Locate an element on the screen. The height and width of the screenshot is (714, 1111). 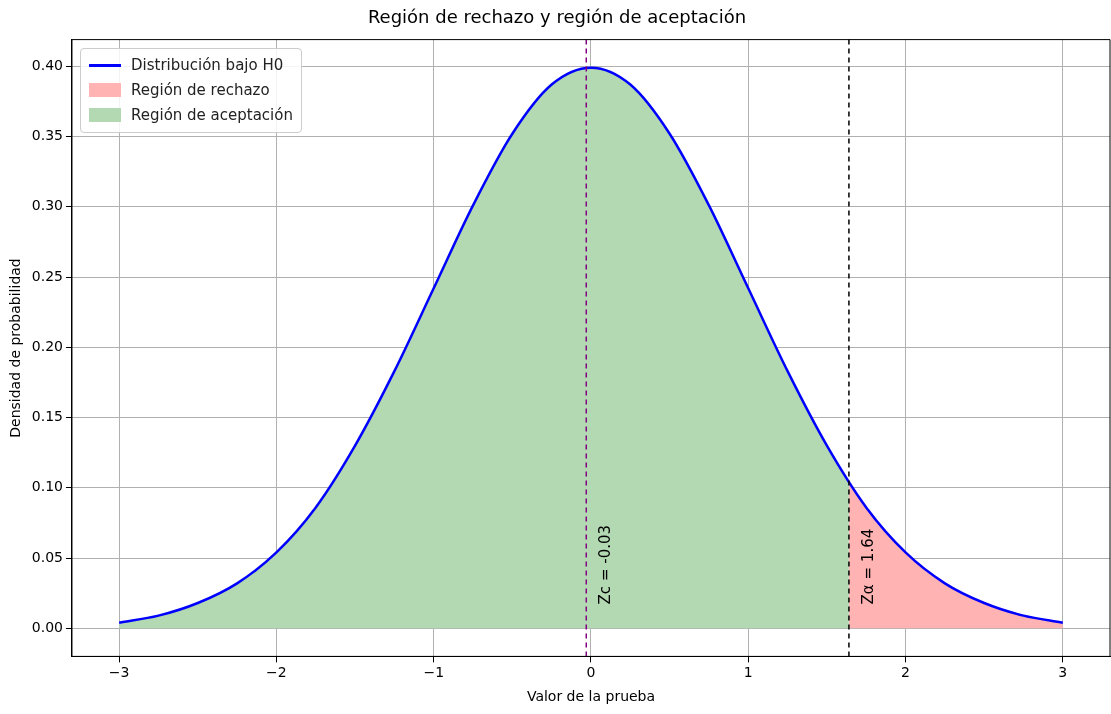
legend-label: Región de rechazo is located at coordinates (200, 90).